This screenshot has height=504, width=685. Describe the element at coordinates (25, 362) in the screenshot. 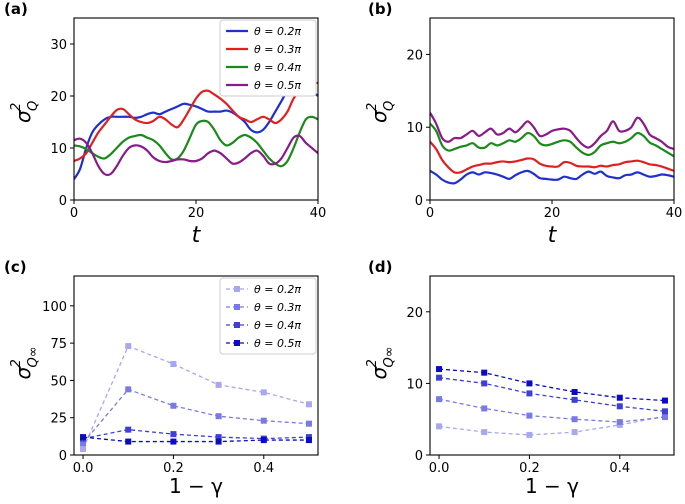

I see `y-axis-label: σ2 Q∞` at that location.